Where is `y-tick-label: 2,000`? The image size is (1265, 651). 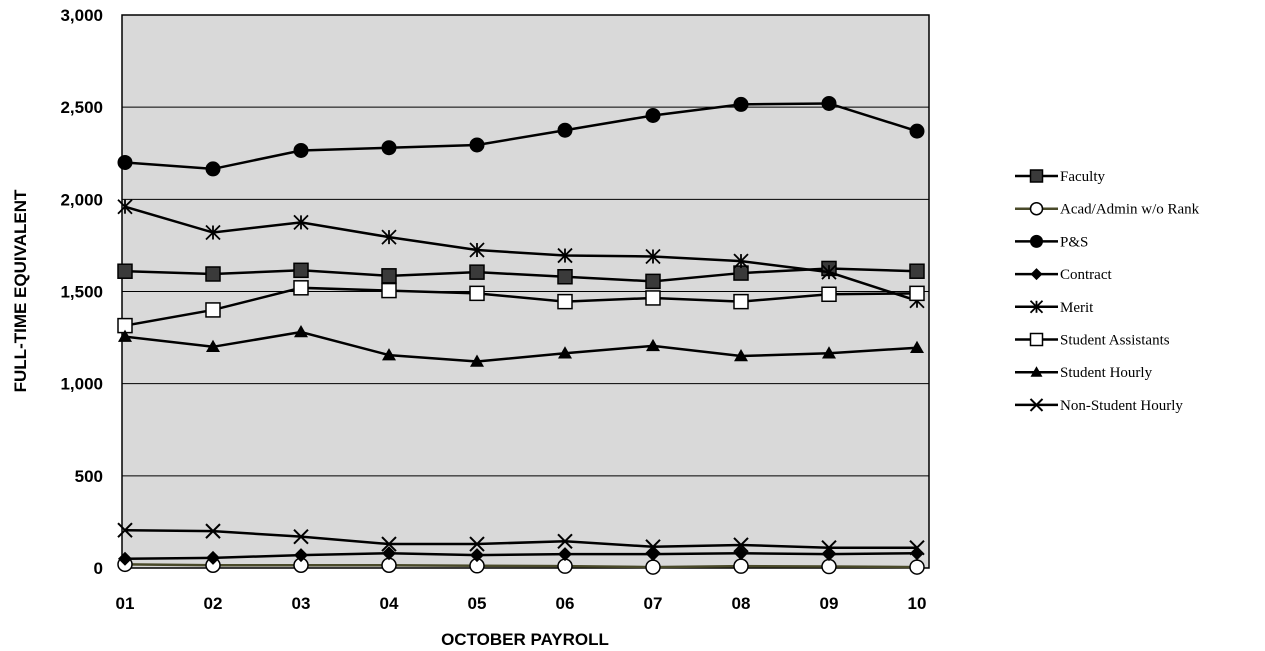 y-tick-label: 2,000 is located at coordinates (81, 199).